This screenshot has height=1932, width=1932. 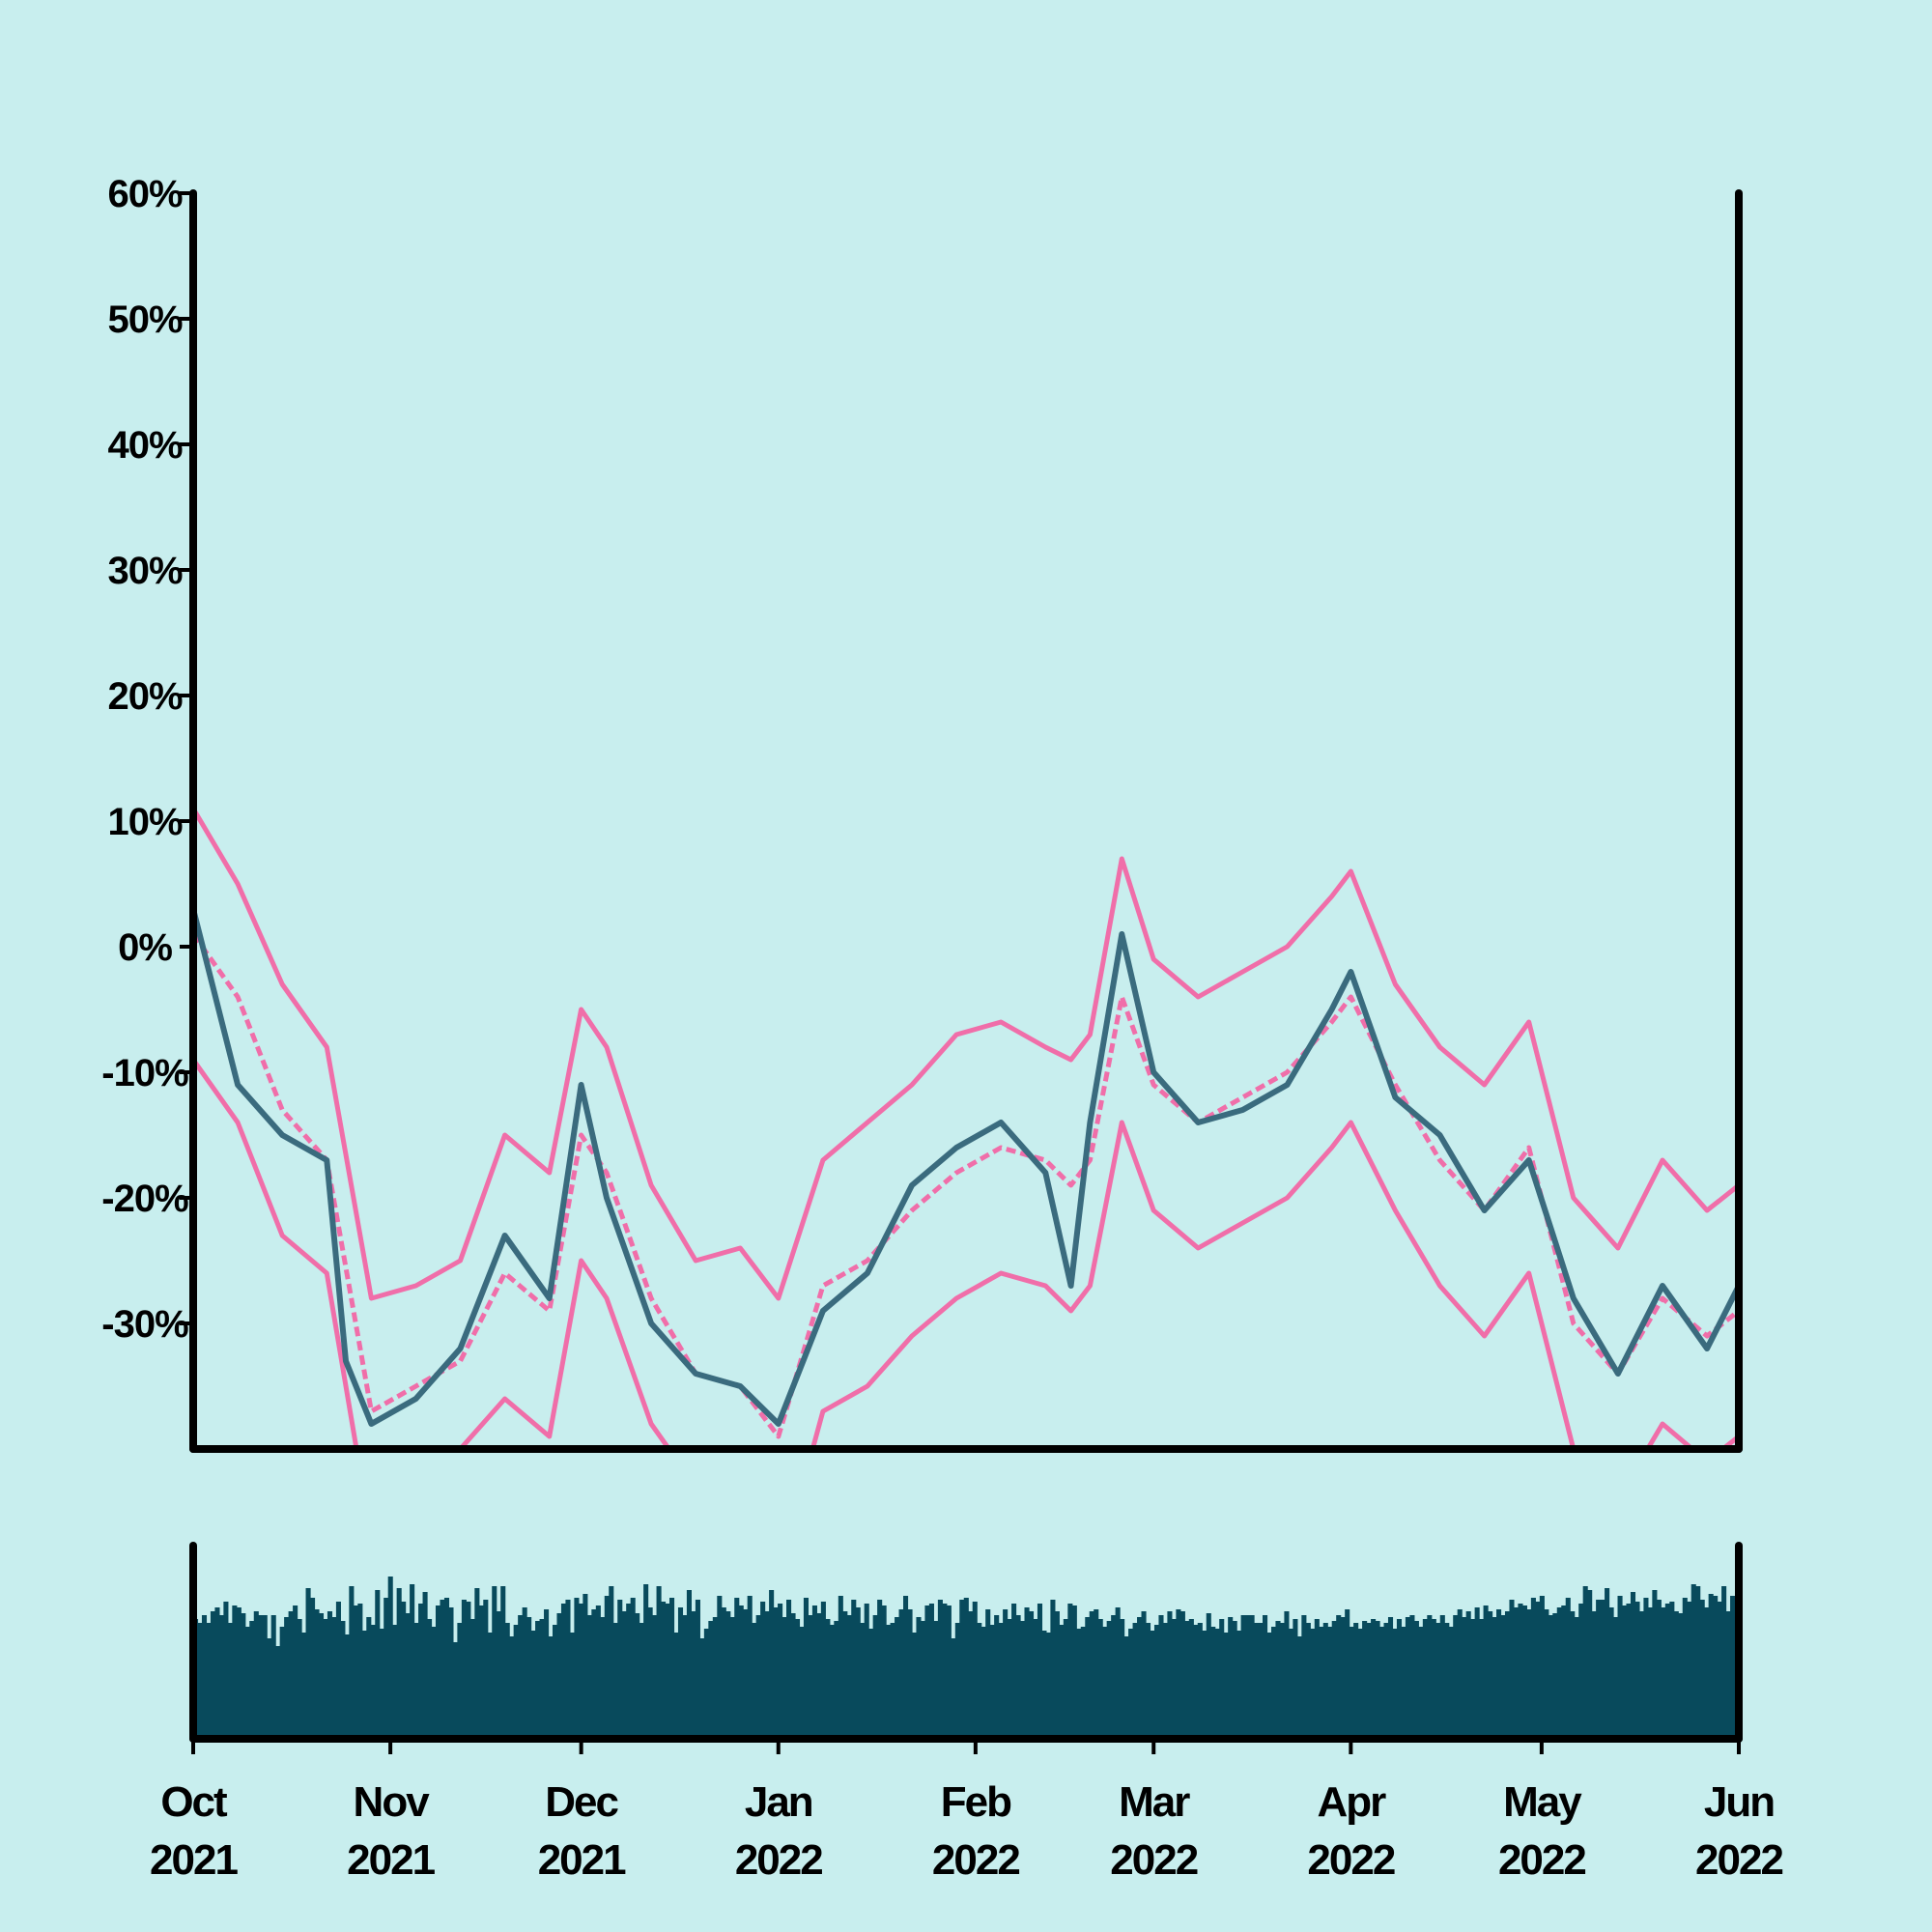 What do you see at coordinates (392, 1802) in the screenshot?
I see `x-tick-month: Nov` at bounding box center [392, 1802].